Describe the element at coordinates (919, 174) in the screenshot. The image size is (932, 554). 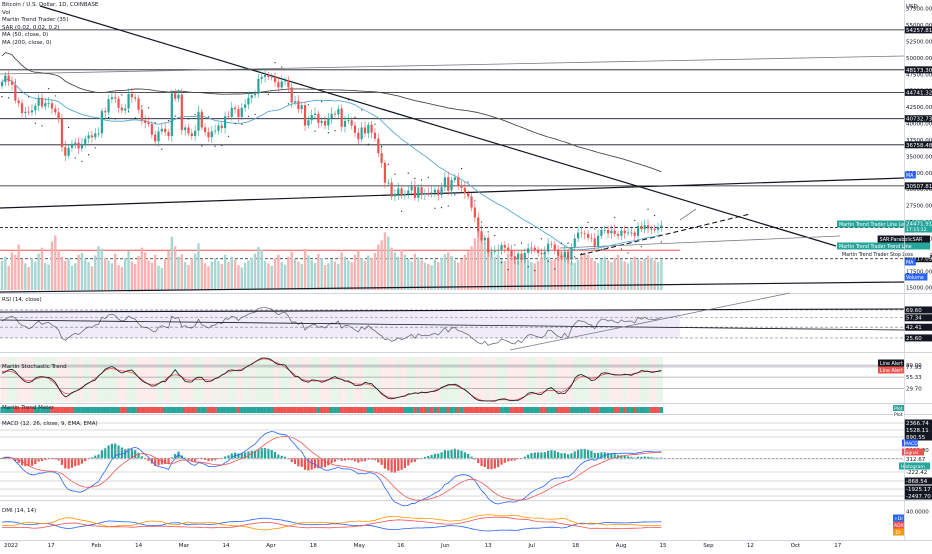
I see `price-tick-label: 32500.00` at that location.